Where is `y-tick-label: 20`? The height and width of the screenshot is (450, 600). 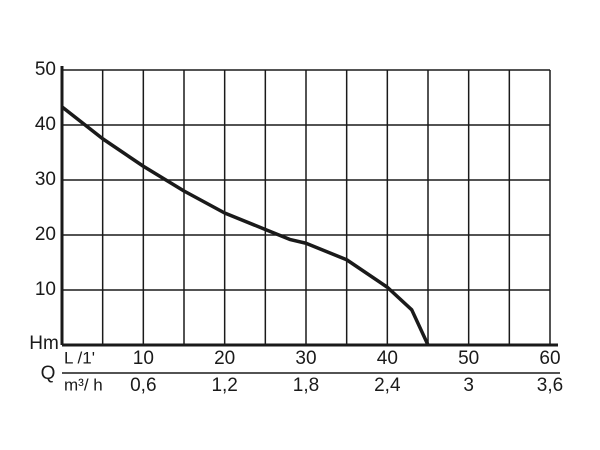 y-tick-label: 20 is located at coordinates (45, 234).